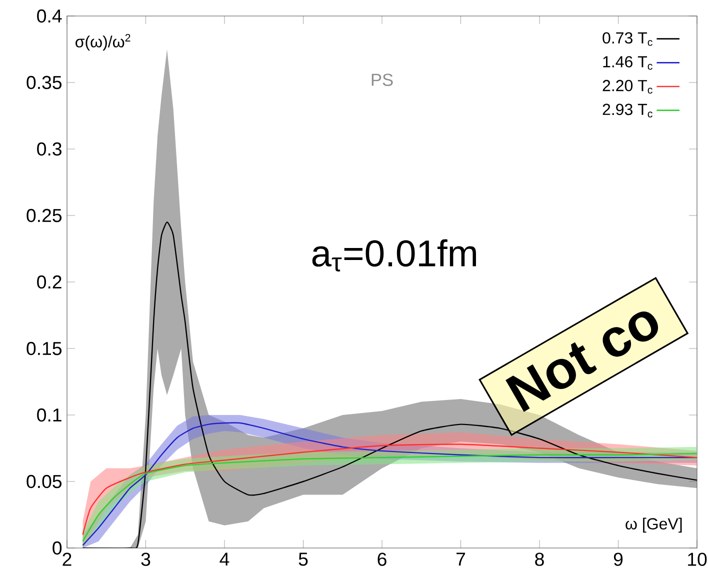 Image resolution: width=709 pixels, height=586 pixels. Describe the element at coordinates (103, 42) in the screenshot. I see `y-axis-title: σ(ω)/ω$^{2}$` at that location.